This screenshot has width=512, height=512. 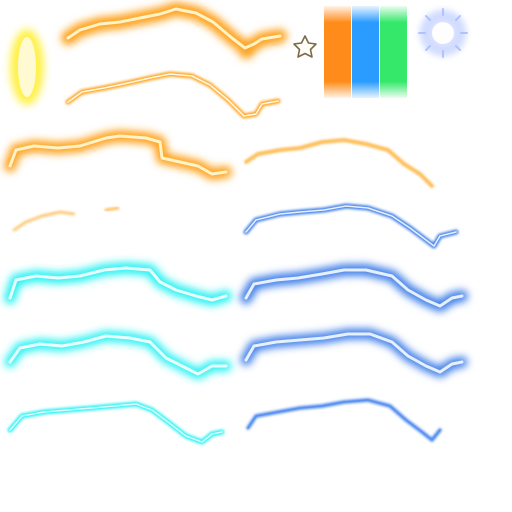 What do you see at coordinates (66, 219) in the screenshot?
I see `orange-lightning-fragment` at bounding box center [66, 219].